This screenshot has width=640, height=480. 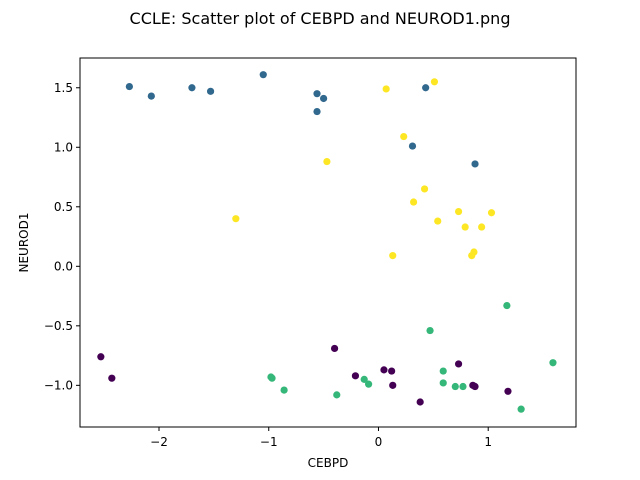 I want to click on x-tick-label: 1, so click(x=488, y=442).